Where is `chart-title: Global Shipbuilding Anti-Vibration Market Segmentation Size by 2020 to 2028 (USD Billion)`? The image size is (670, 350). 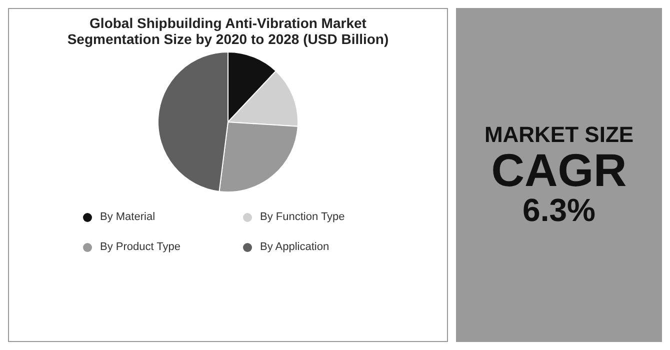 chart-title: Global Shipbuilding Anti-Vibration Market Segmentation Size by 2020 to 2028 (USD Billion) is located at coordinates (228, 31).